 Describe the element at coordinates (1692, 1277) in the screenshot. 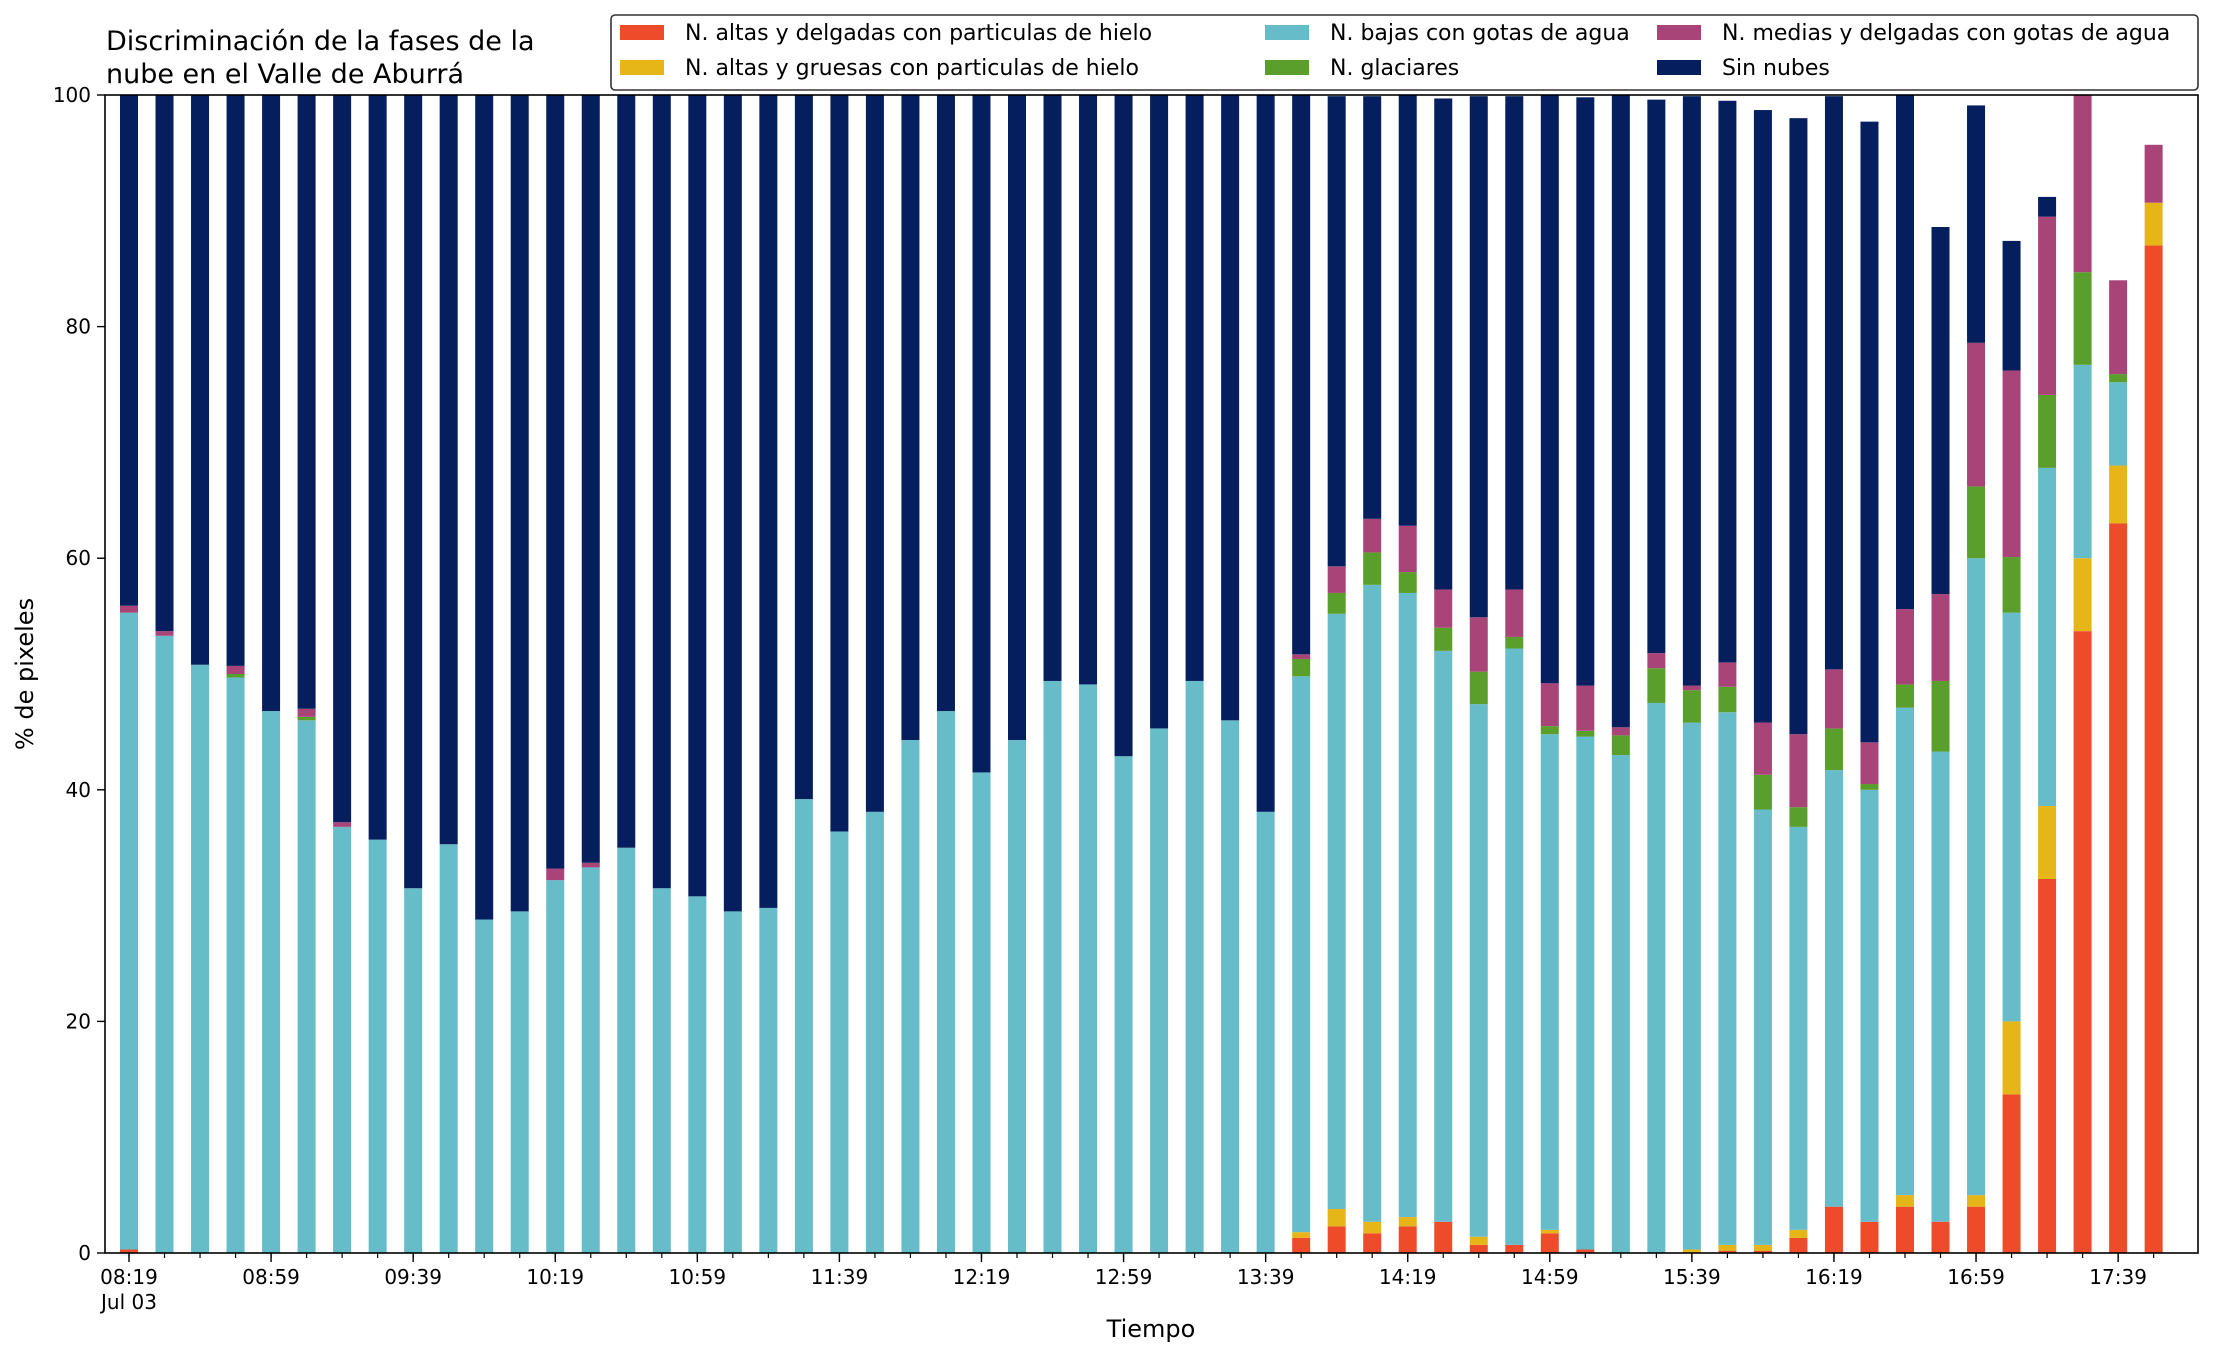

I see `x-tick-label: 15:39` at that location.